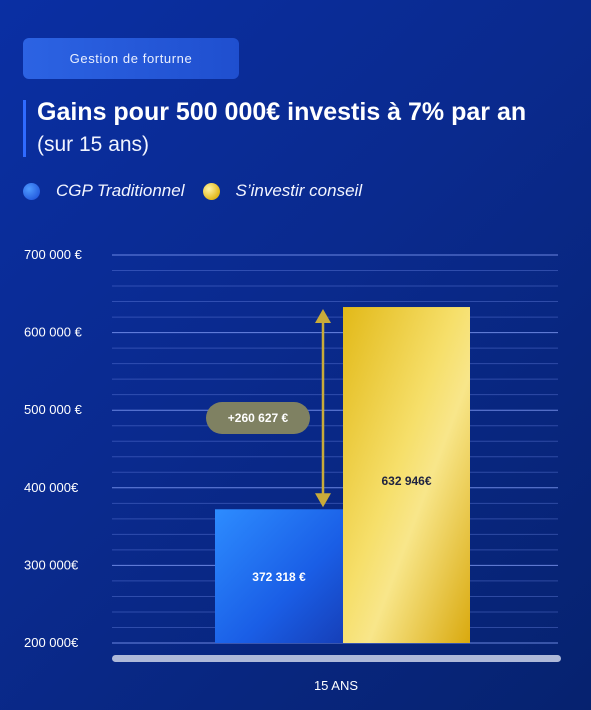 The width and height of the screenshot is (591, 710). I want to click on y-tick-label: 300 000€, so click(51, 564).